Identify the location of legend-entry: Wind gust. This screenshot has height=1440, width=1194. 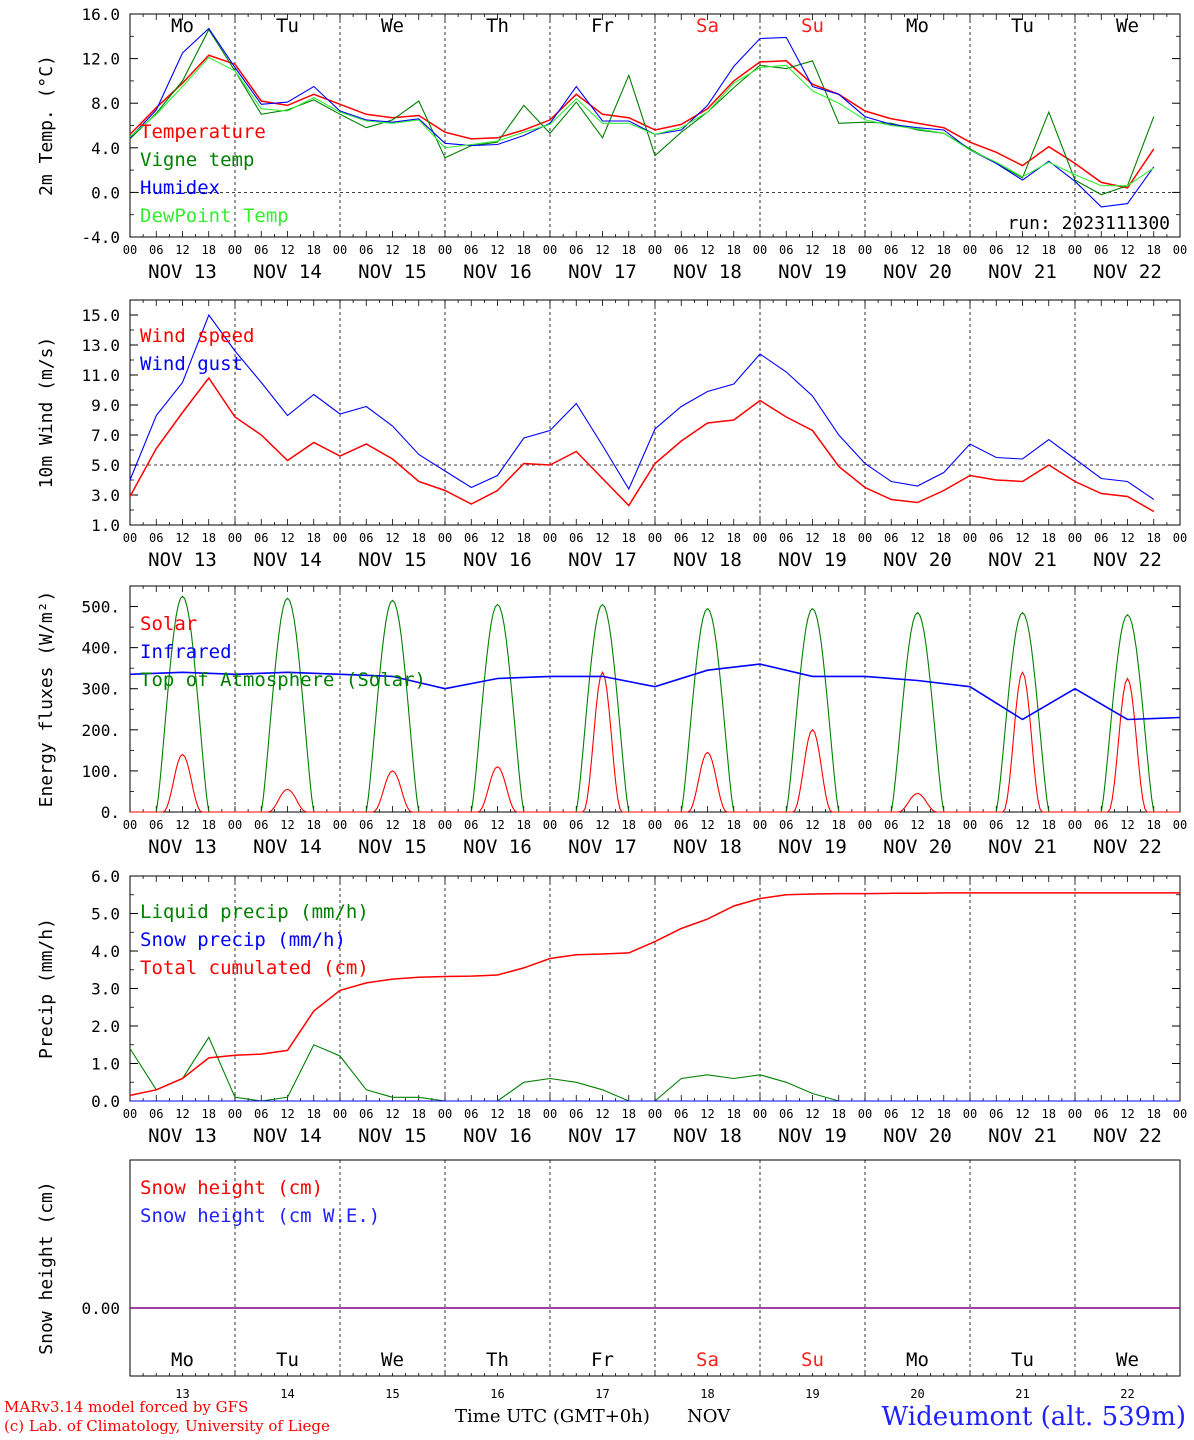
(191, 364).